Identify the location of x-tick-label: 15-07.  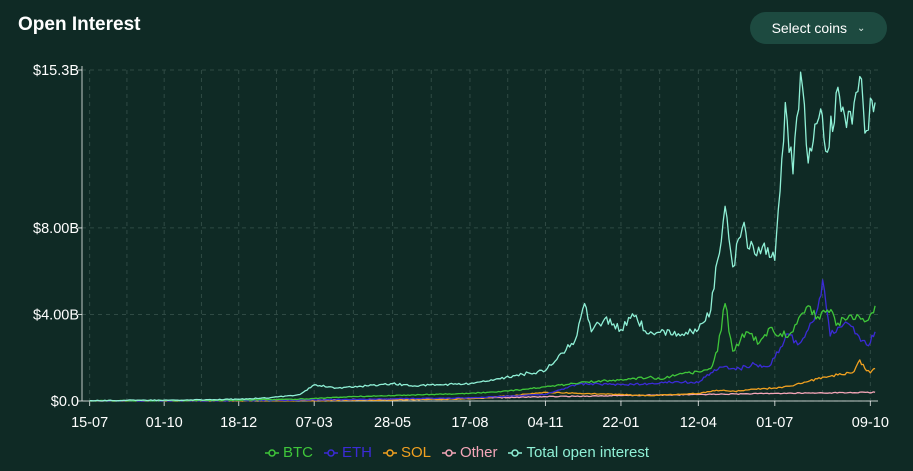
(89, 423).